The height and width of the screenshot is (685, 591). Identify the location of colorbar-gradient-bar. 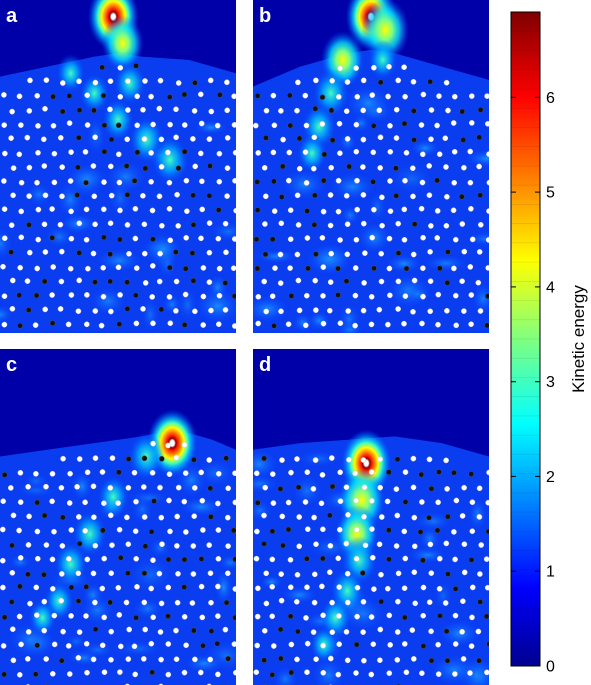
(525, 339).